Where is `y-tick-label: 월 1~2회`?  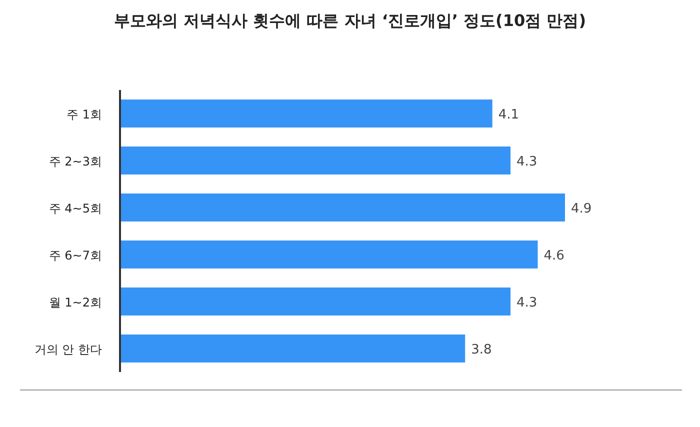 y-tick-label: 월 1~2회 is located at coordinates (75, 303).